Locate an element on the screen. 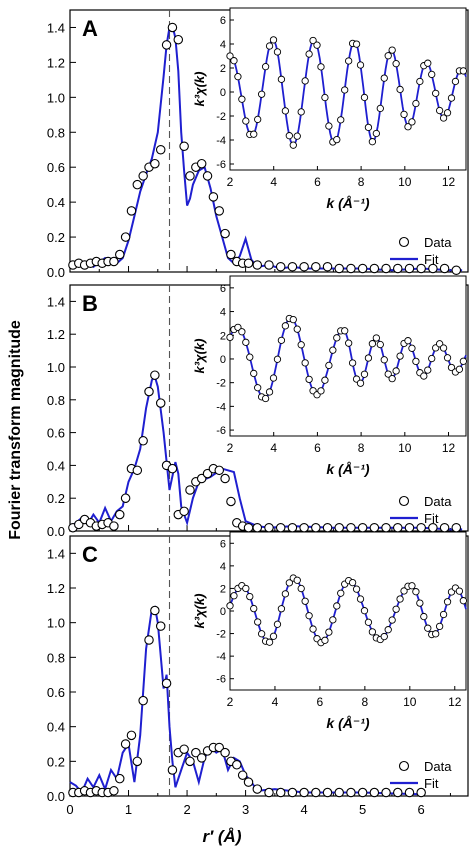  legend-label-data: Data is located at coordinates (438, 242).